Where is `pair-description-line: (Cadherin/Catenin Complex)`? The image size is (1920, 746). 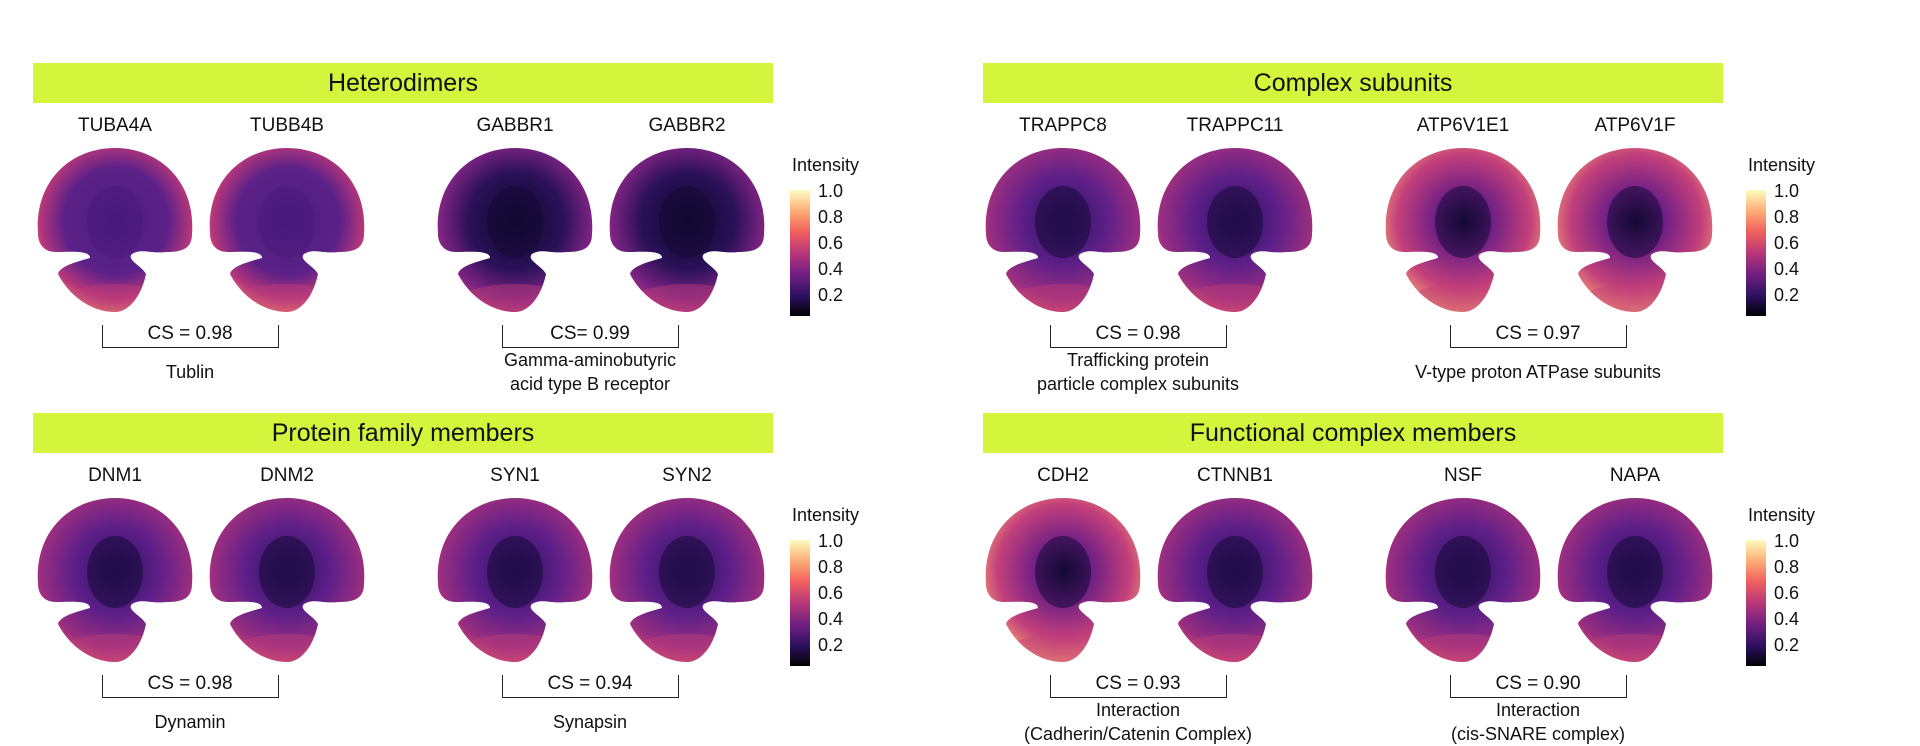 pair-description-line: (Cadherin/Catenin Complex) is located at coordinates (1138, 734).